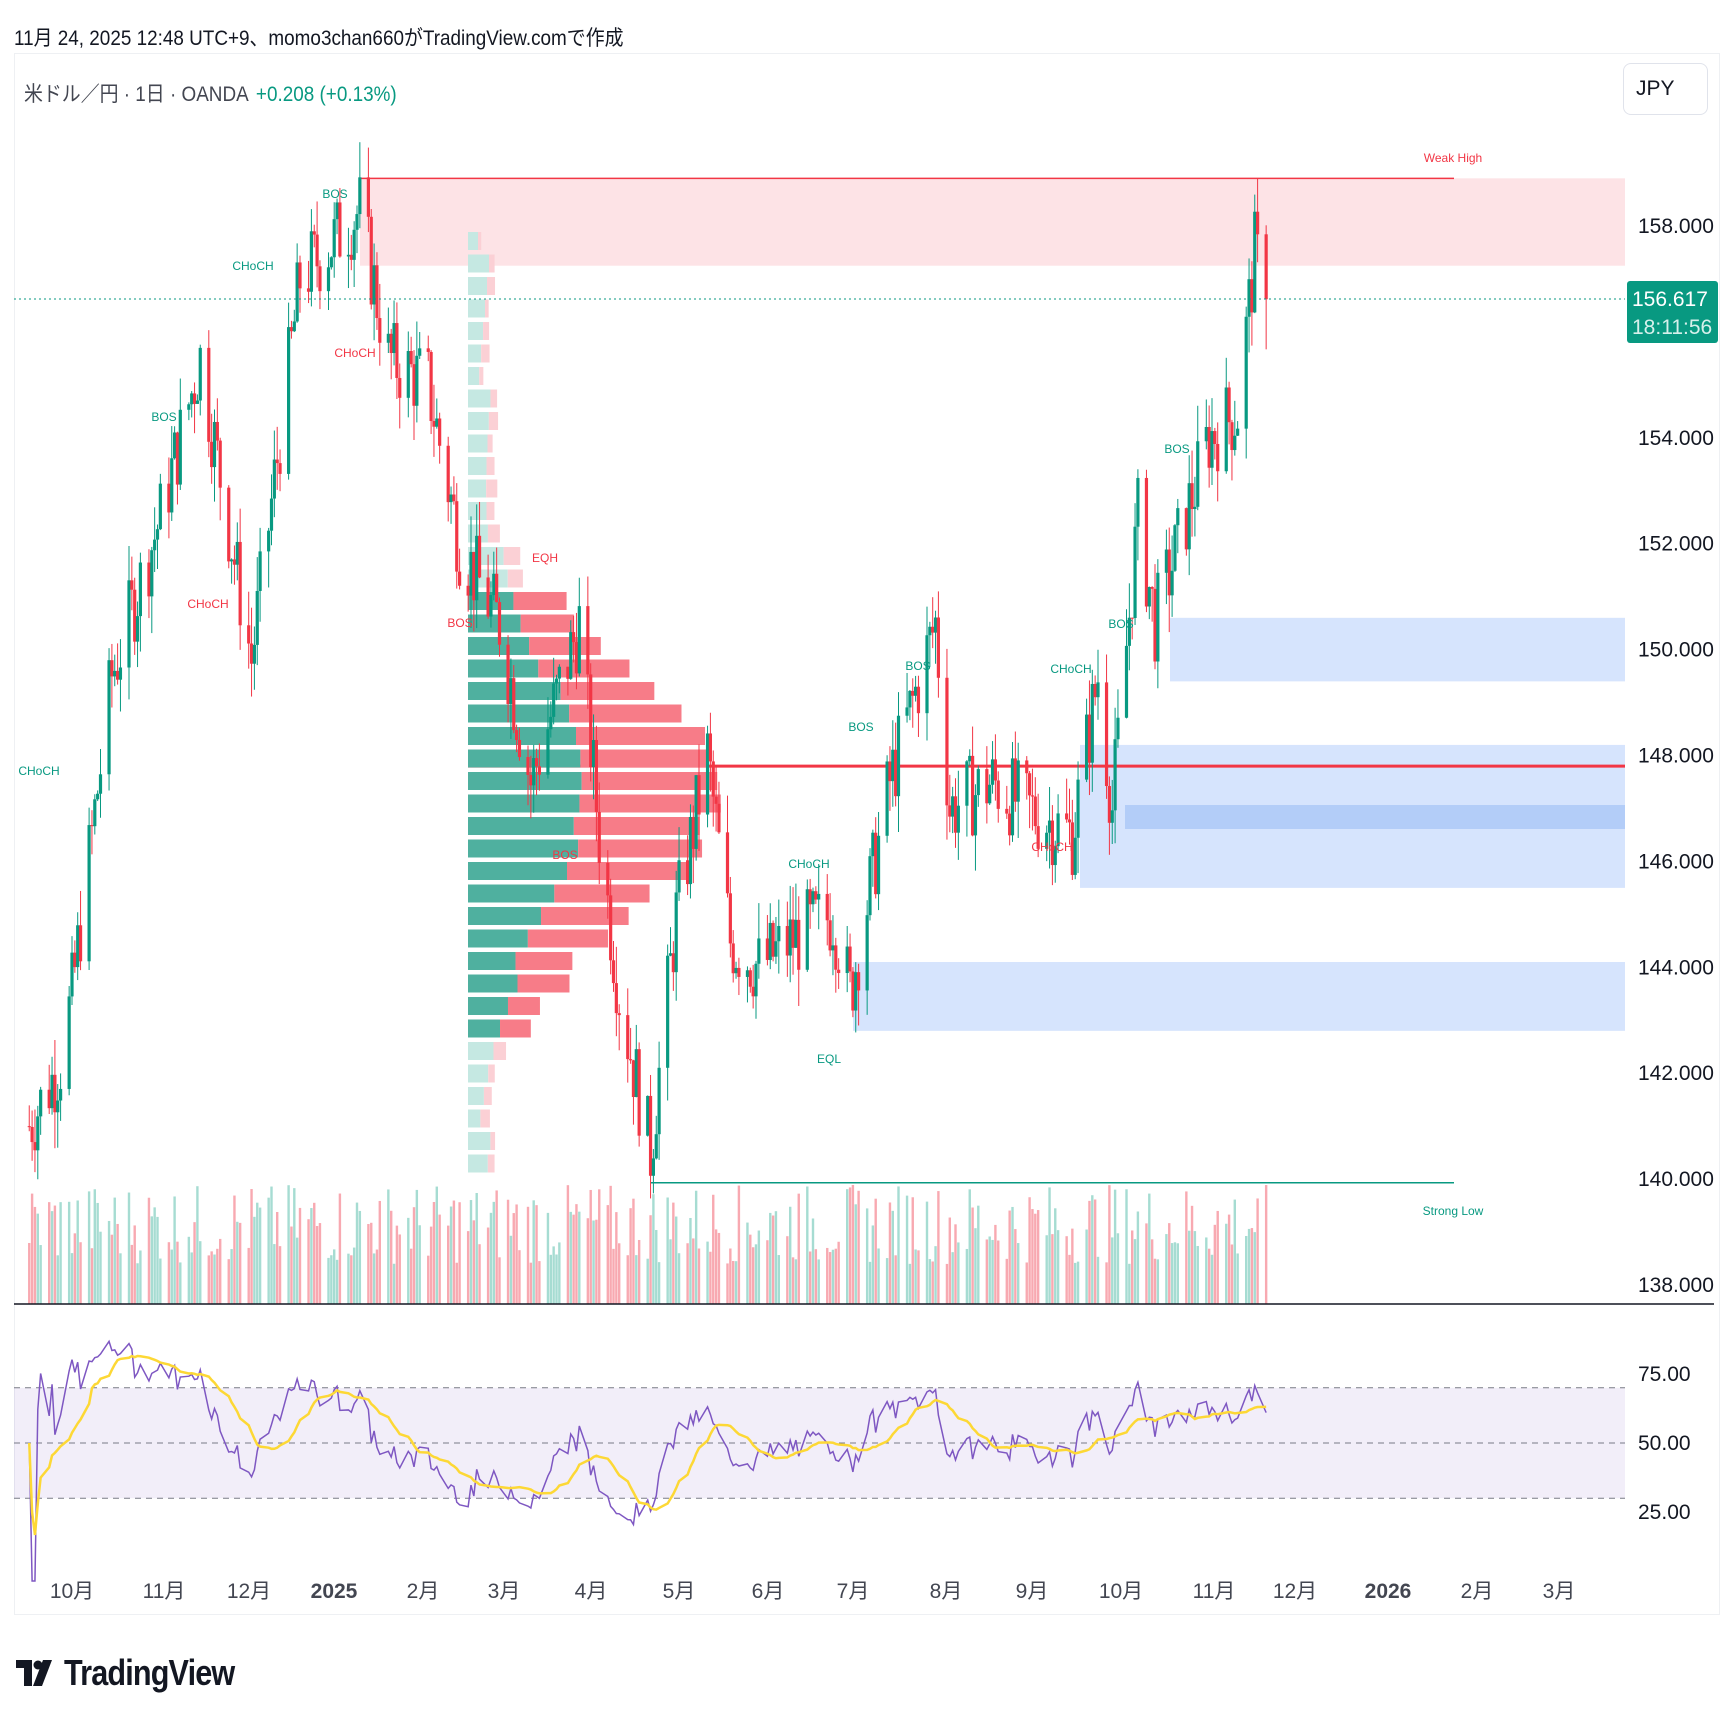 The height and width of the screenshot is (1728, 1728). Describe the element at coordinates (1375, 817) in the screenshot. I see `zone-demand-core` at that location.